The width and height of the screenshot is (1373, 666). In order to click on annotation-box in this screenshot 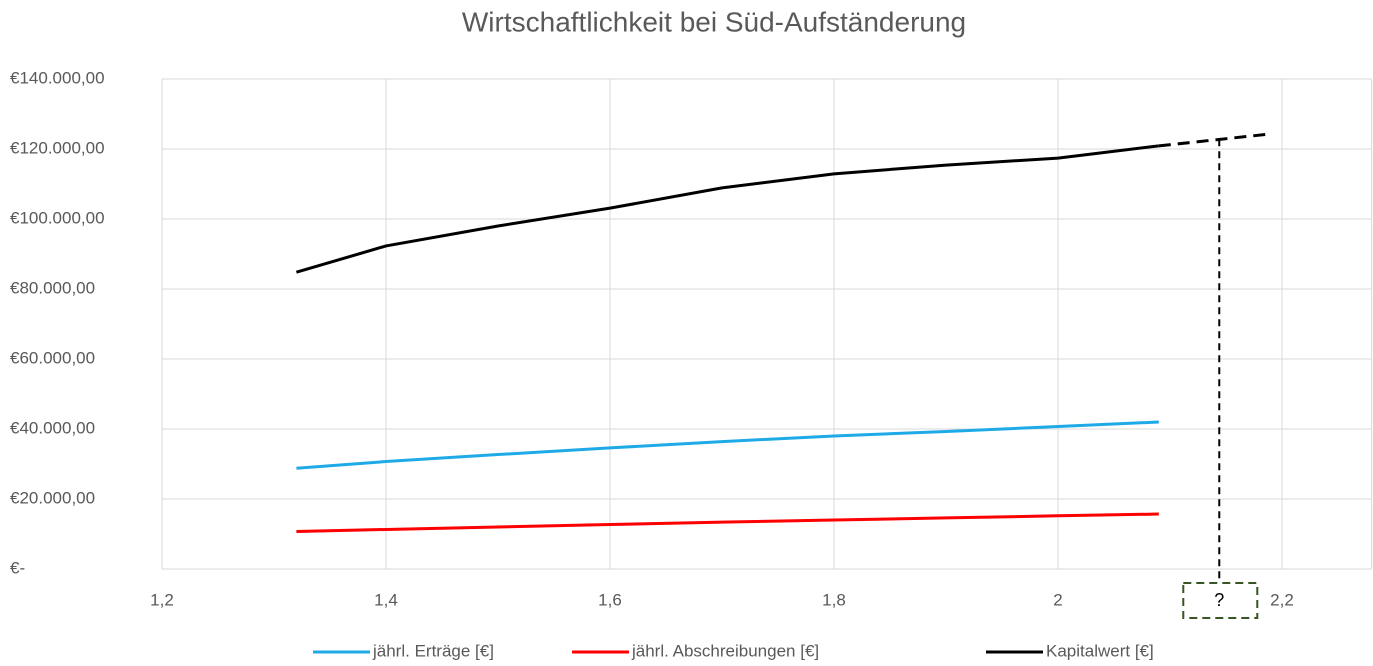, I will do `click(1220, 600)`.